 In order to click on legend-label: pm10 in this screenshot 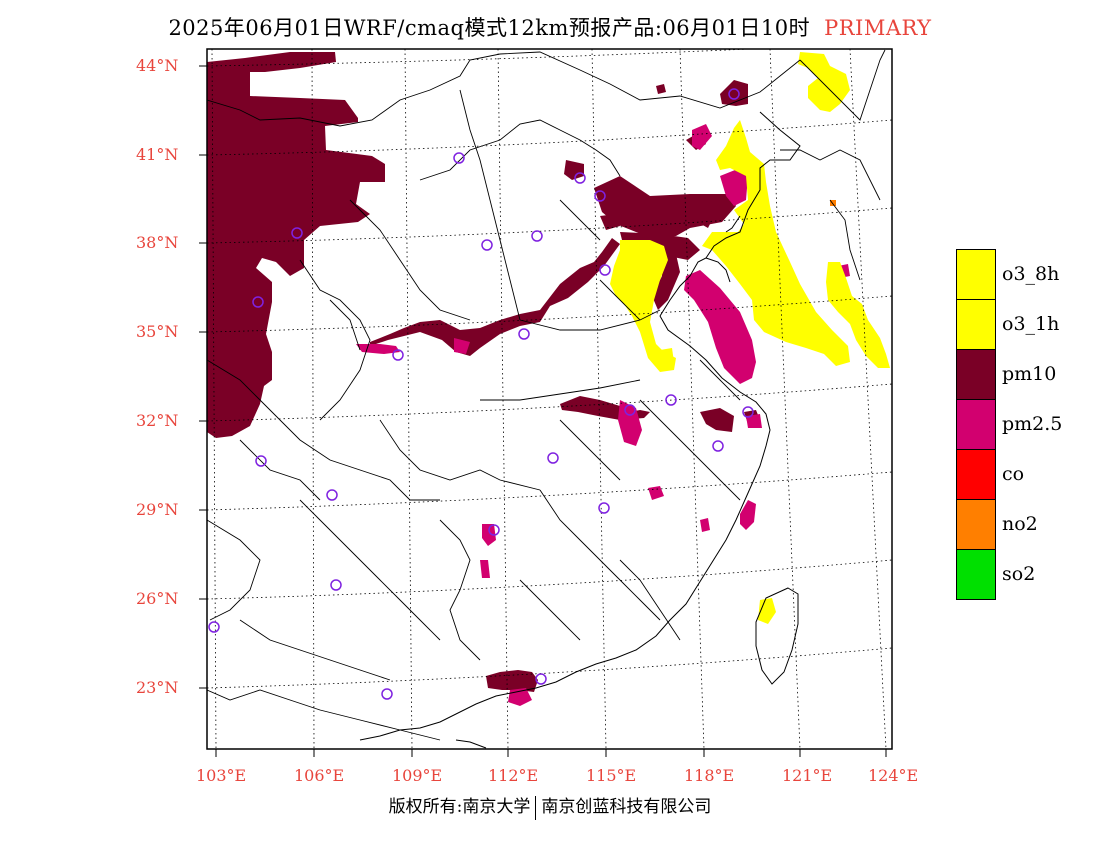, I will do `click(1029, 374)`.